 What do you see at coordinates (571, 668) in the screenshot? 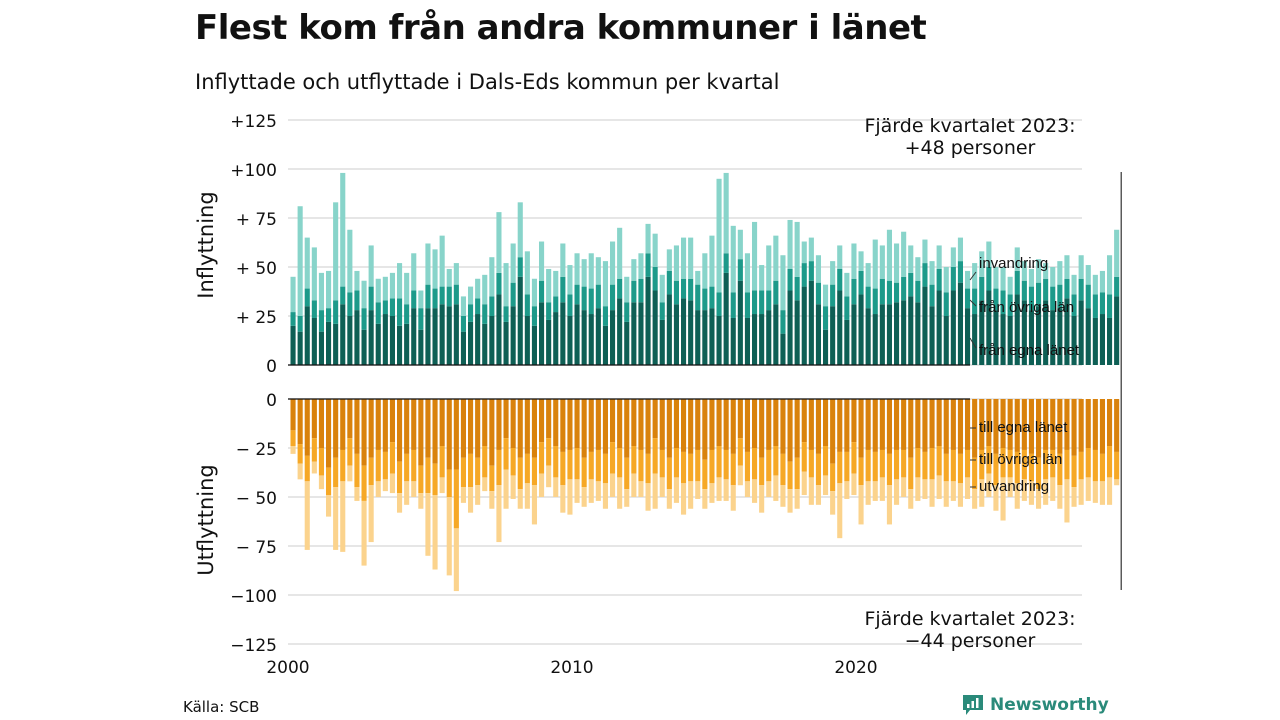
I see `x-tick-label: 2010` at bounding box center [571, 668].